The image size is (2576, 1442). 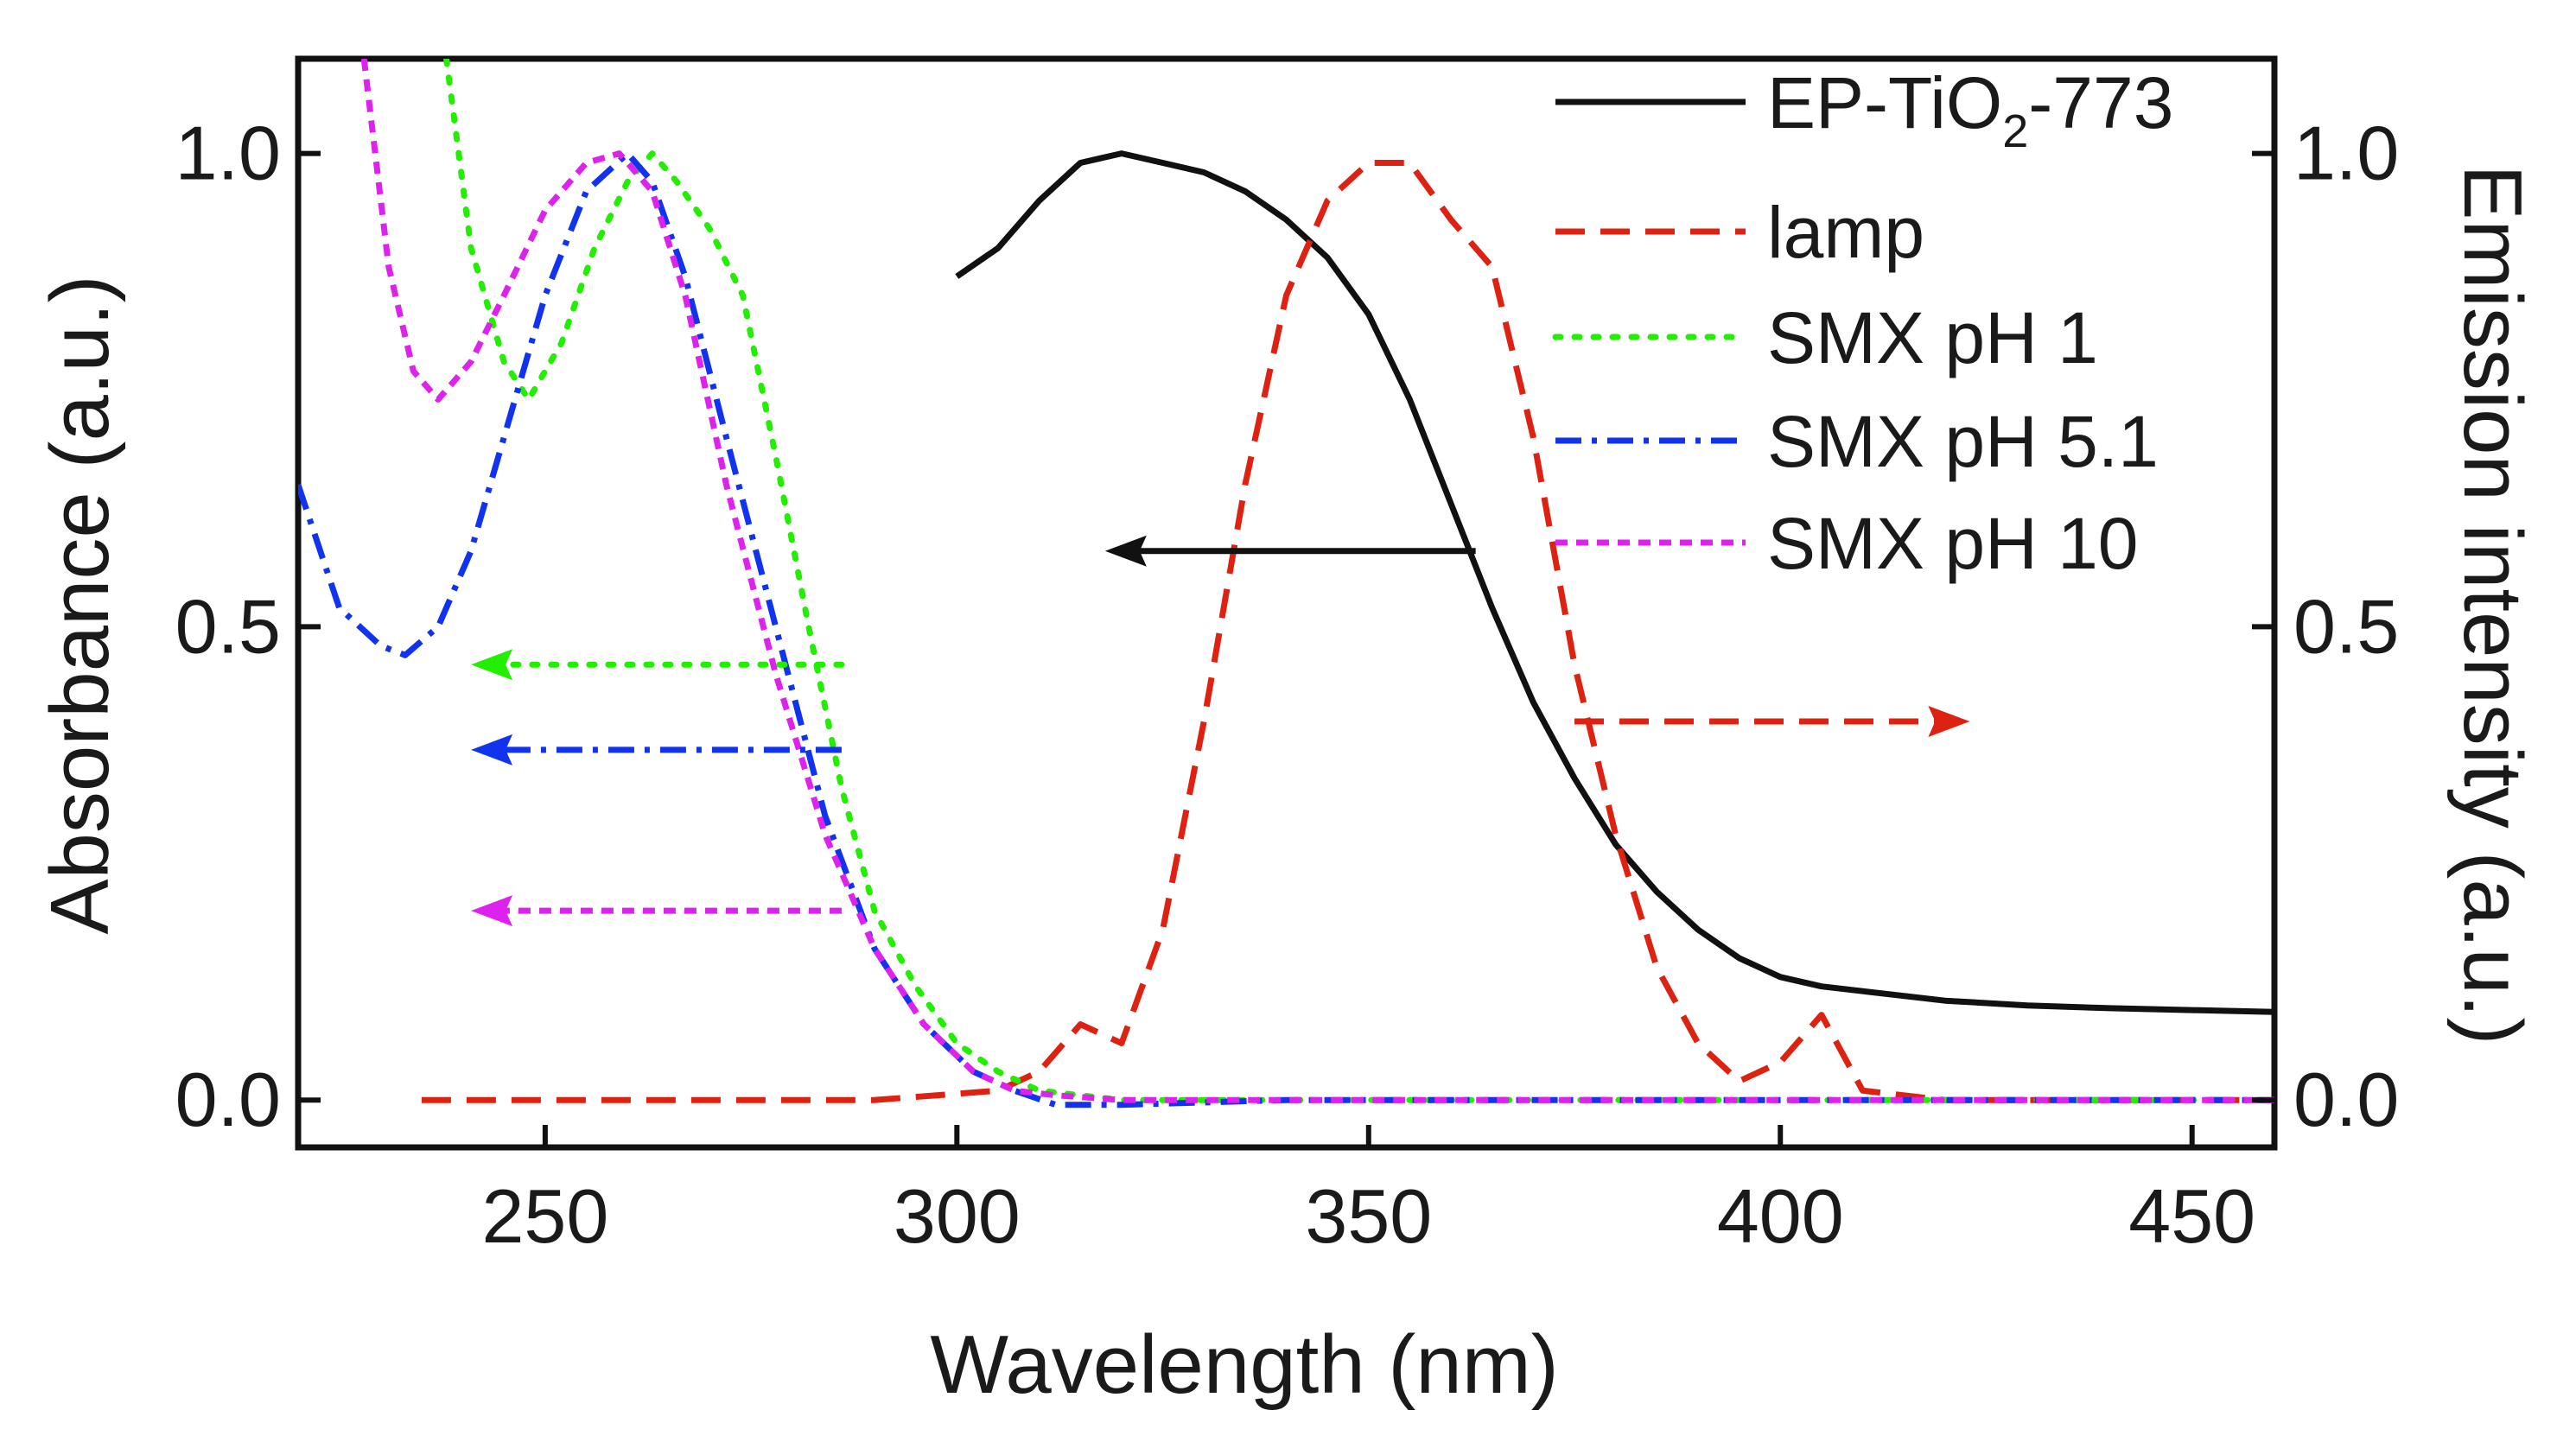 I want to click on arrow-lamp, so click(x=1772, y=721).